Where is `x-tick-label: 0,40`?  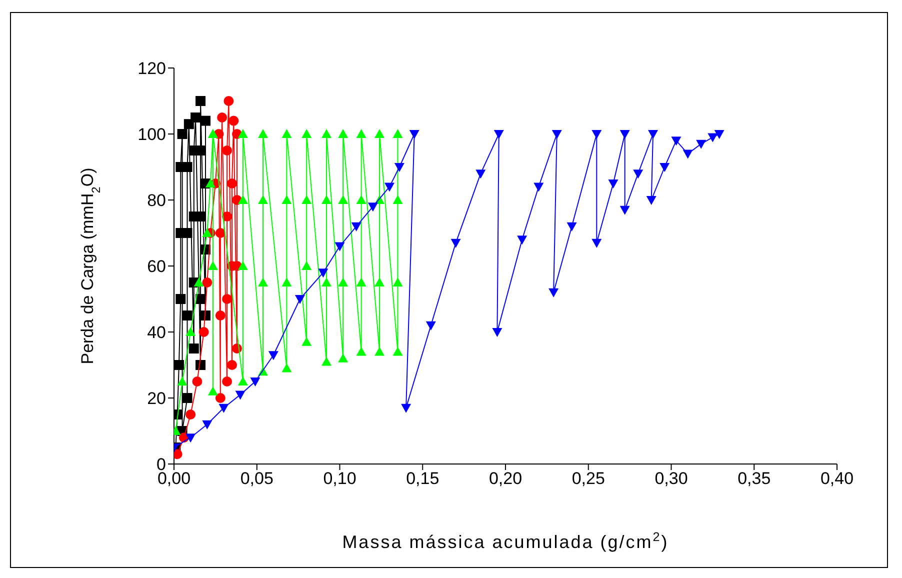 x-tick-label: 0,40 is located at coordinates (837, 478).